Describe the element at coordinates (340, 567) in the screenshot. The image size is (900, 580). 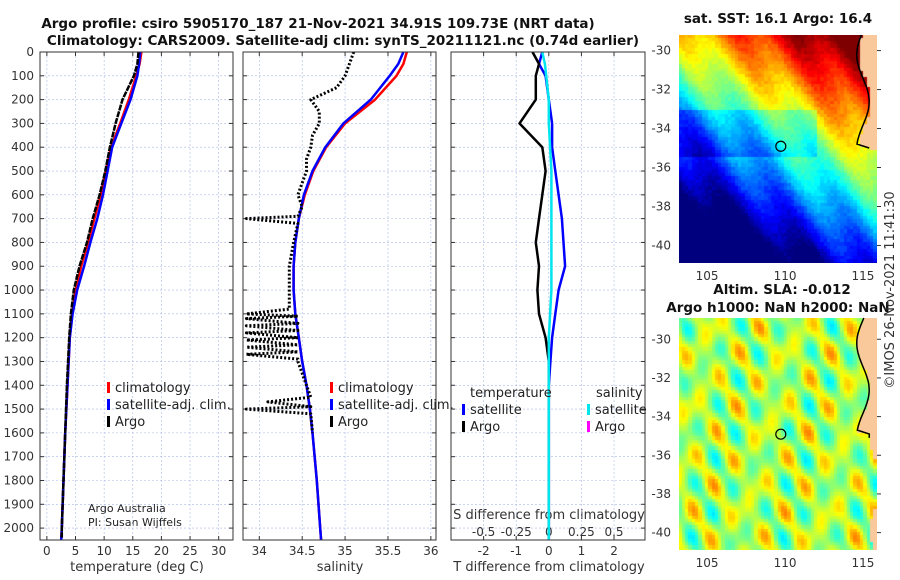
I see `salinity-xlabel: salinity` at that location.